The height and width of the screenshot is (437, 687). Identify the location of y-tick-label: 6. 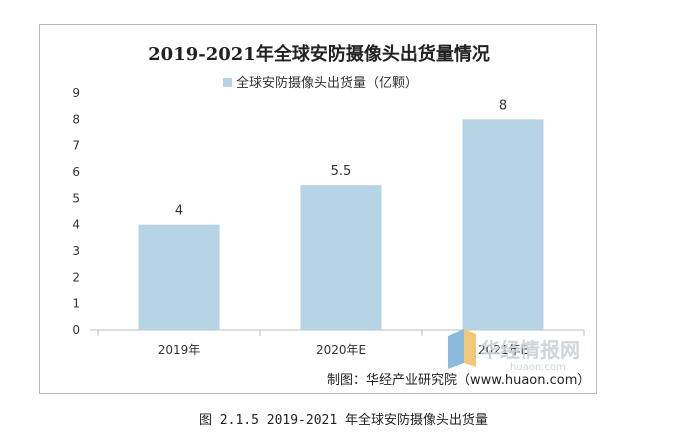
(76, 172).